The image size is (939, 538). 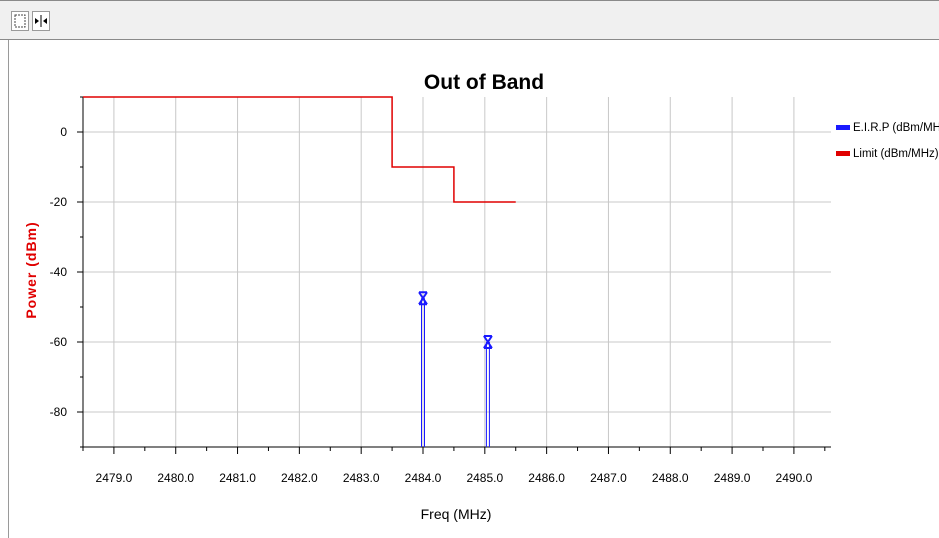 I want to click on x-tick-label: 2482.0, so click(x=299, y=478).